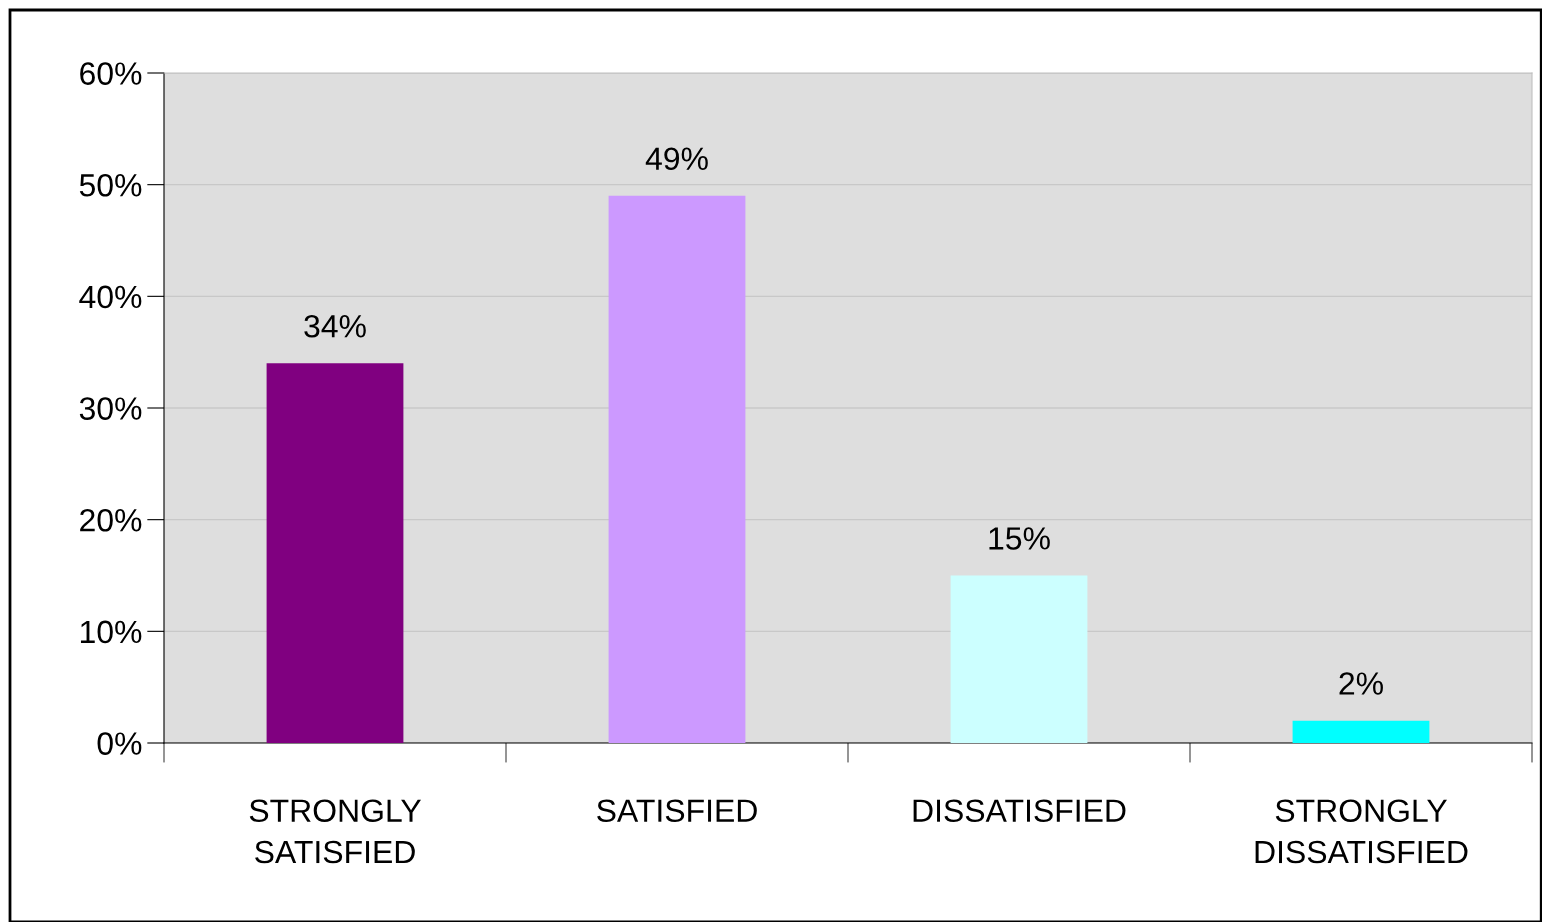 This screenshot has height=922, width=1542. Describe the element at coordinates (677, 811) in the screenshot. I see `x-tick-label: SATISFIED` at that location.